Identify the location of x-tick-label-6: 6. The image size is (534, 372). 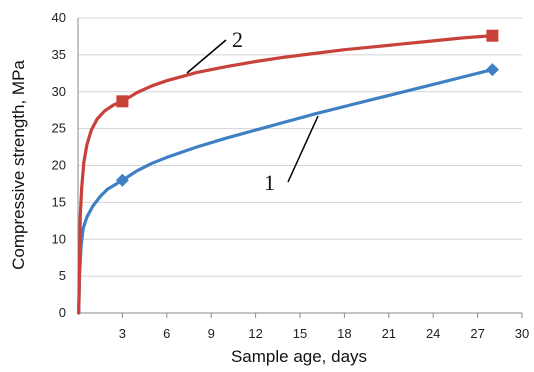
(166, 333).